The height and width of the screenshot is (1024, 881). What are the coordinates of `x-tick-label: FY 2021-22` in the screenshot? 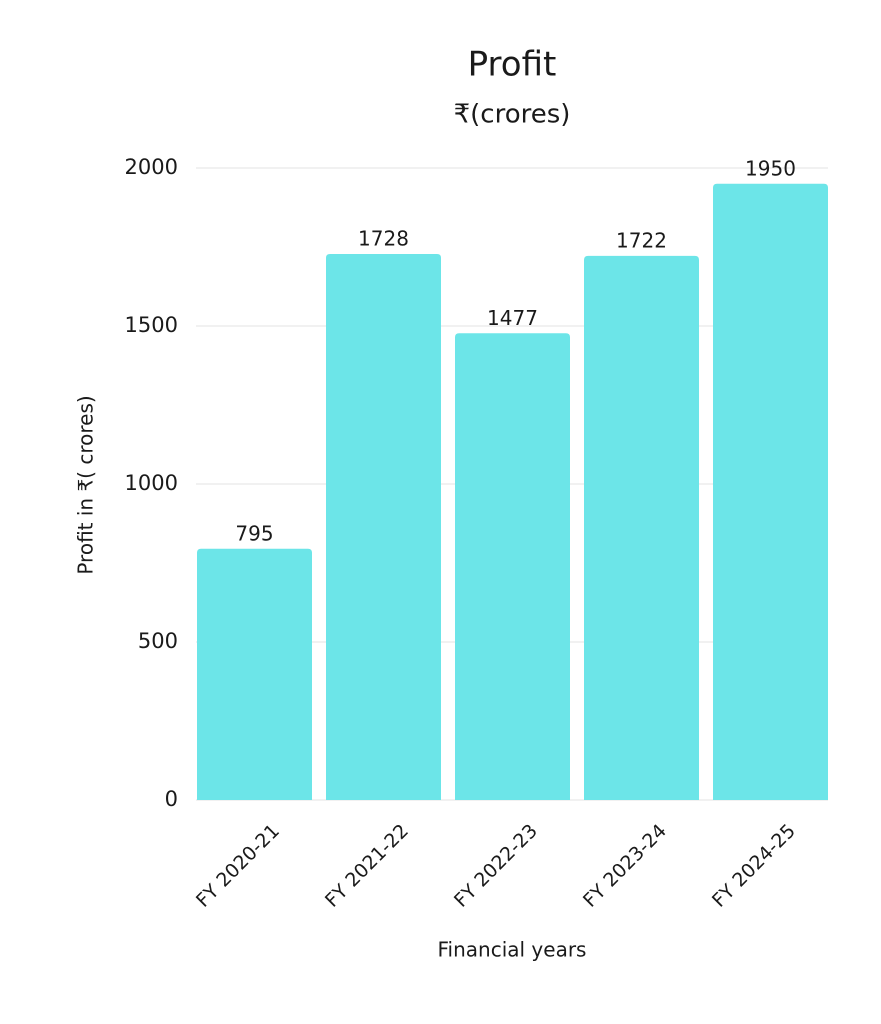 It's located at (367, 866).